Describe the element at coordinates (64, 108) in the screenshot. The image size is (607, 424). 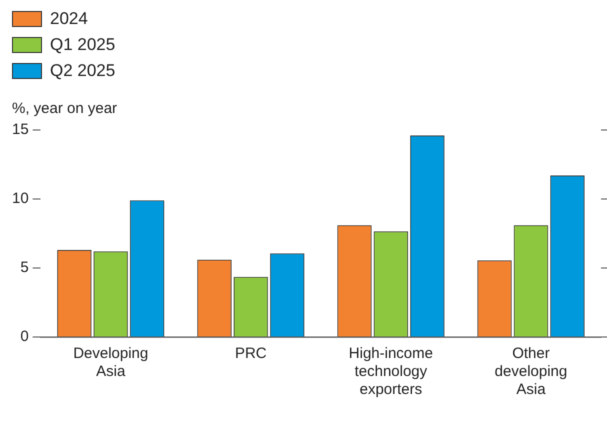
I see `y-axis-title: %, year on year` at that location.